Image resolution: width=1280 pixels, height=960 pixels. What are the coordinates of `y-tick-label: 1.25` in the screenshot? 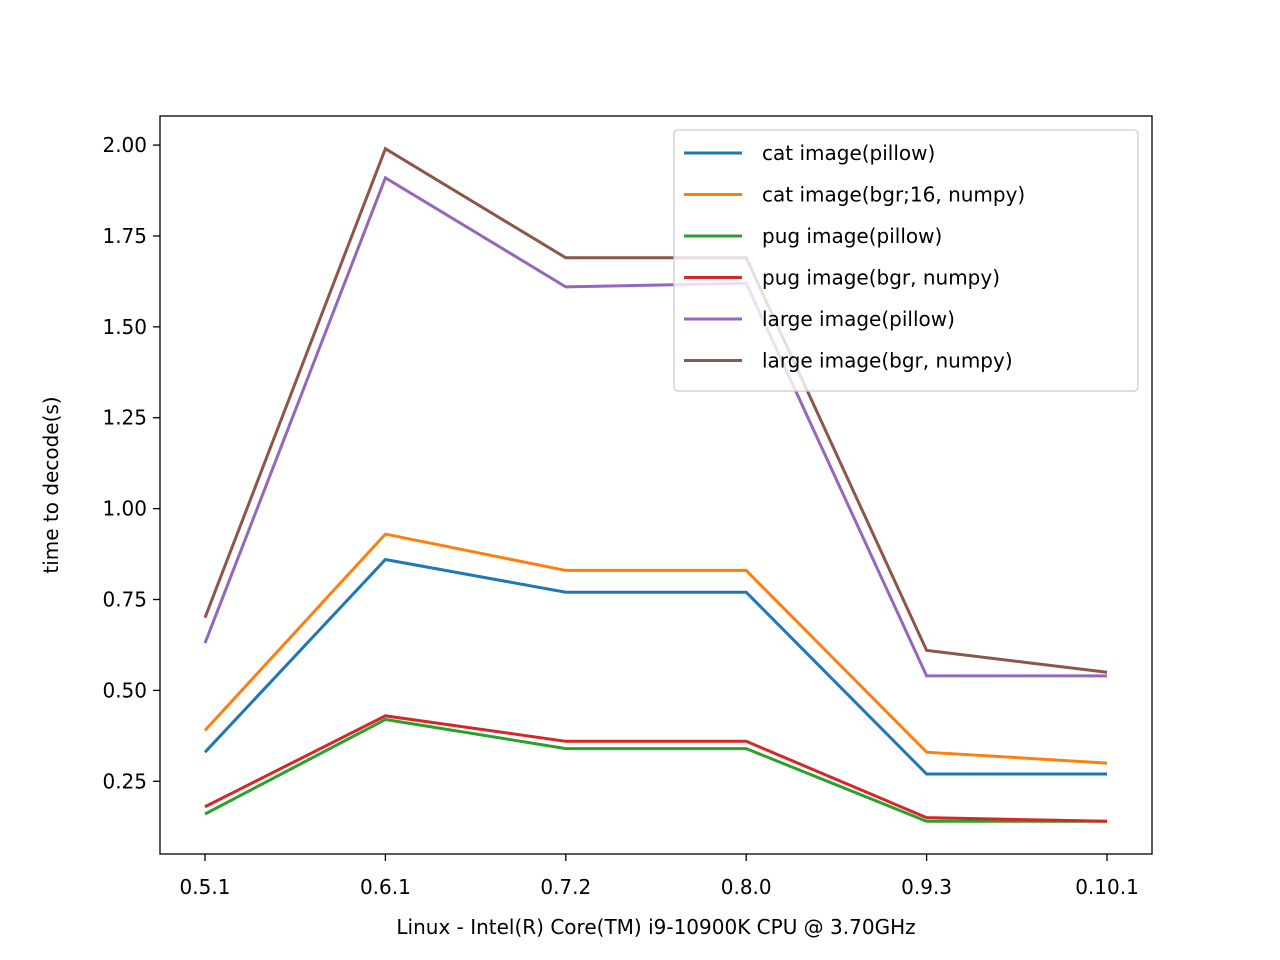 It's located at (124, 418).